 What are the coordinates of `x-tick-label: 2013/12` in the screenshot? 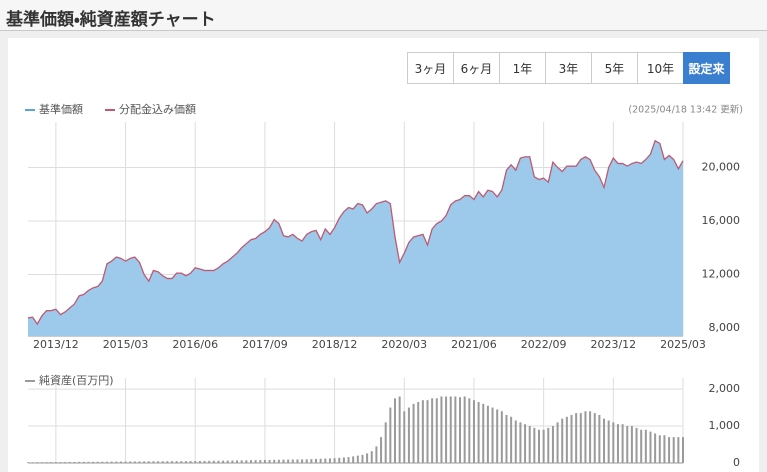 It's located at (56, 344).